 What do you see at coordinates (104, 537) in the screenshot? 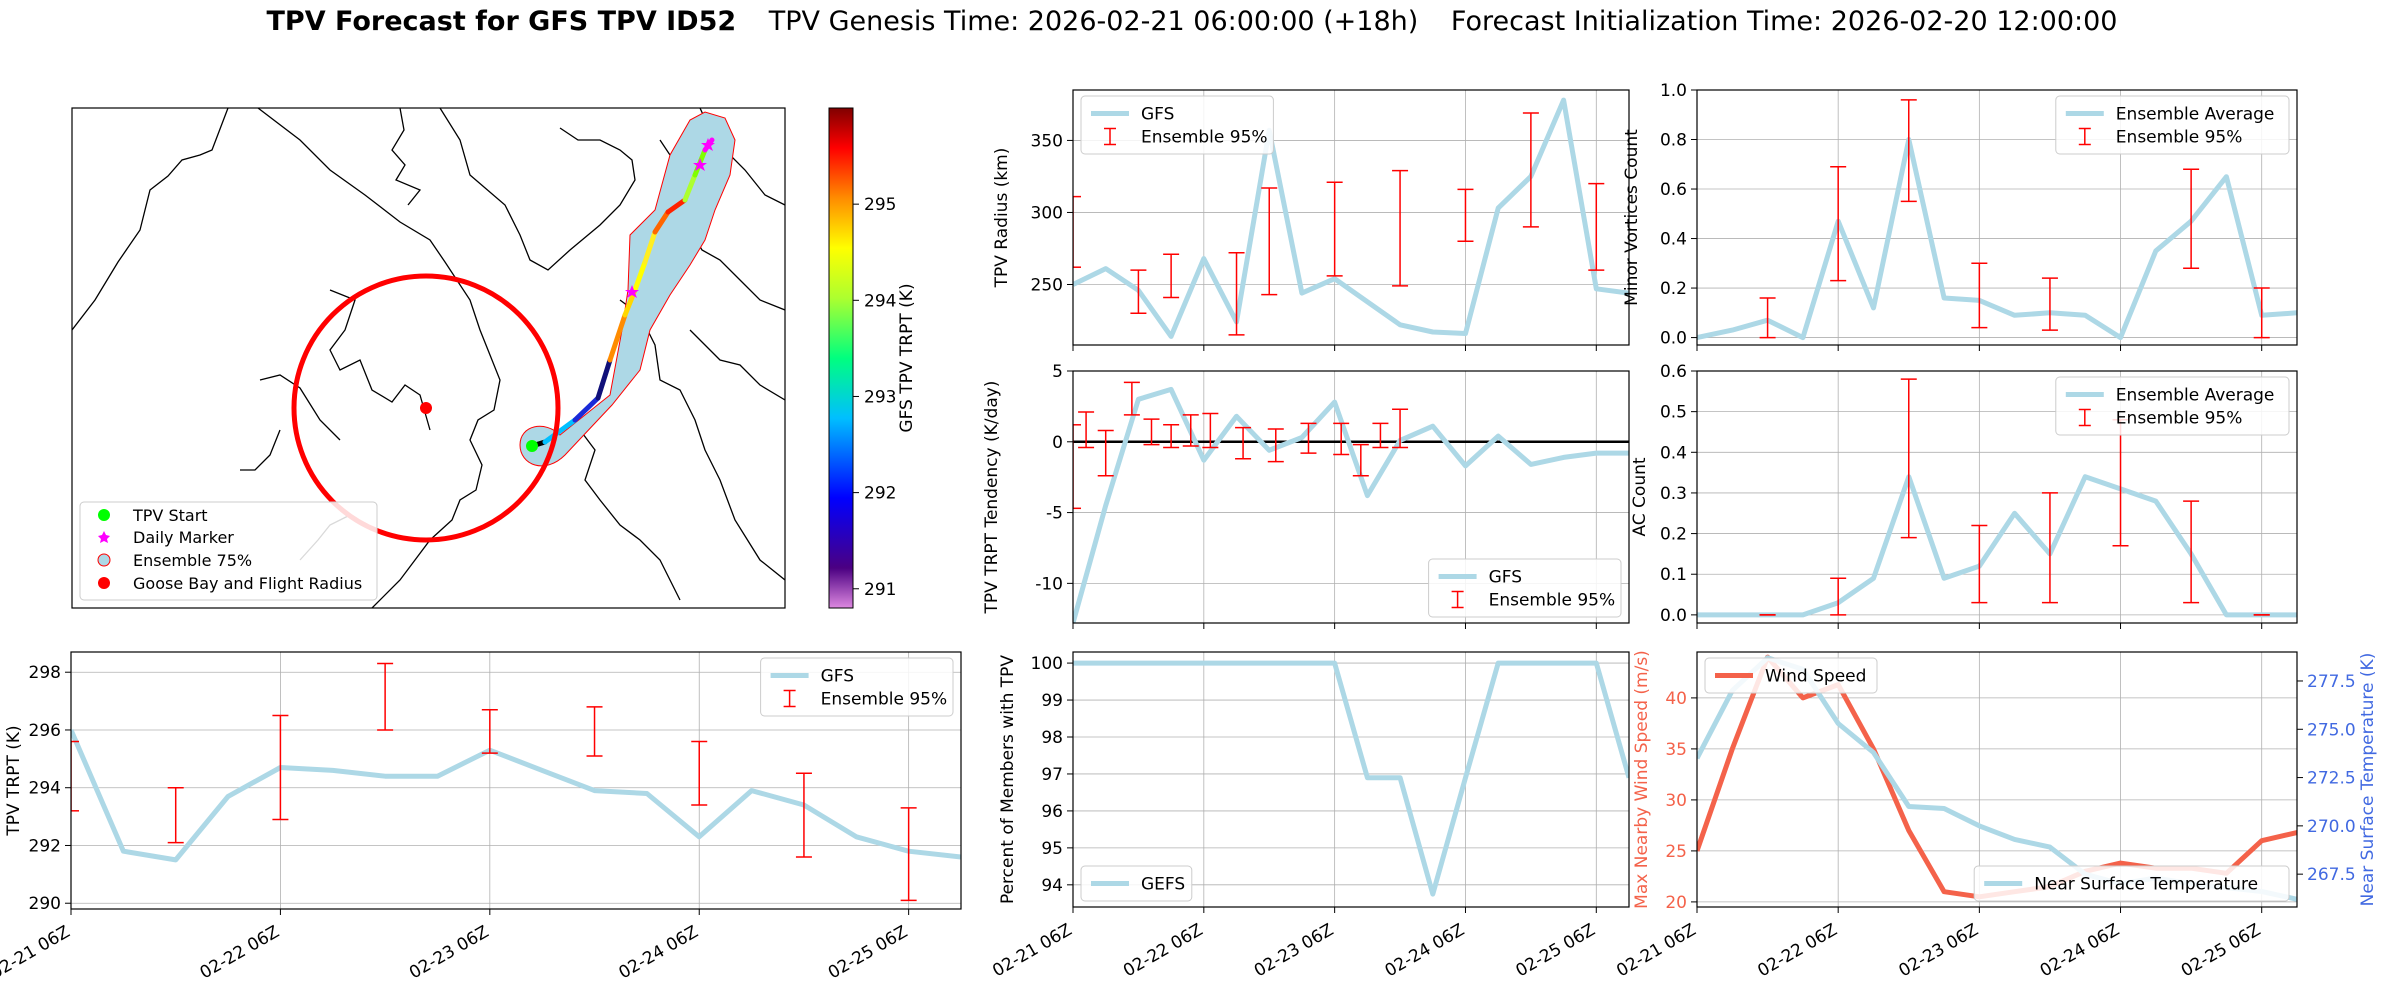
I see `legend-daily-marker-star` at bounding box center [104, 537].